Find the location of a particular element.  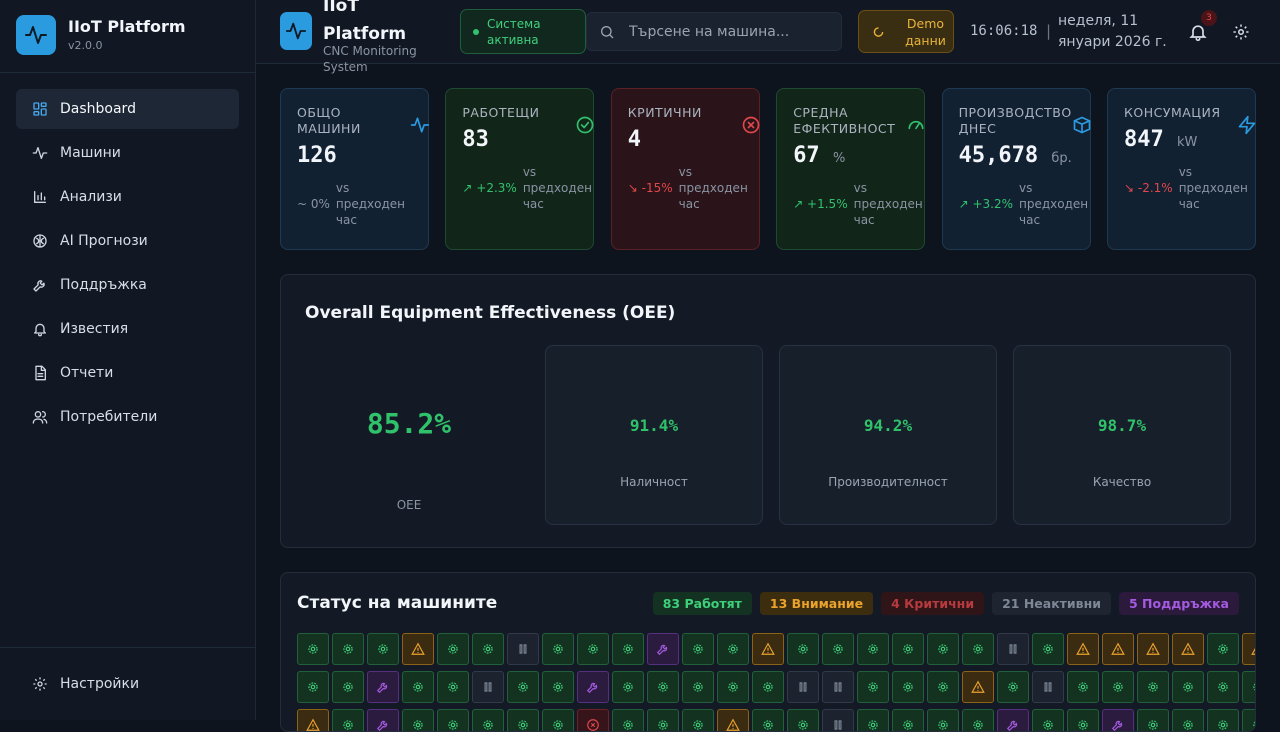

status-pill-red: 4 Критични is located at coordinates (933, 603).